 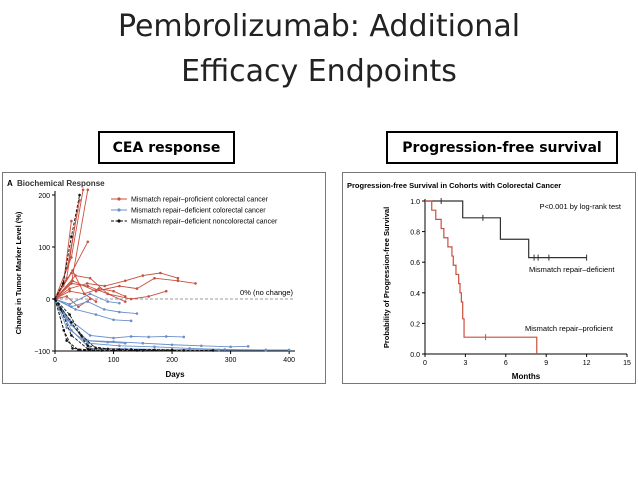 I want to click on y-axis-label: Change in Tumor Marker Level (%), so click(x=18, y=272).